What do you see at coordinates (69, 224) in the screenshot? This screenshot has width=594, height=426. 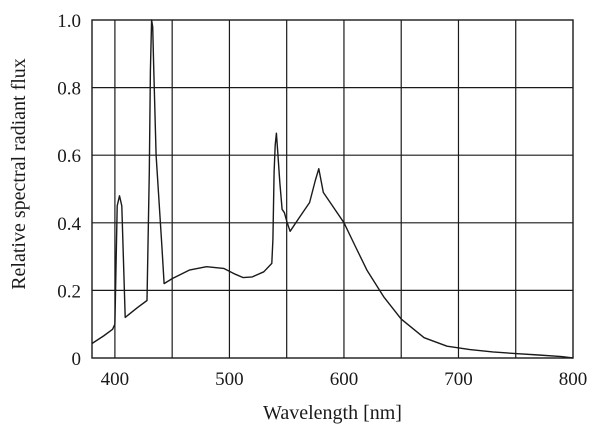 I see `y-tick-label: 0.4` at bounding box center [69, 224].